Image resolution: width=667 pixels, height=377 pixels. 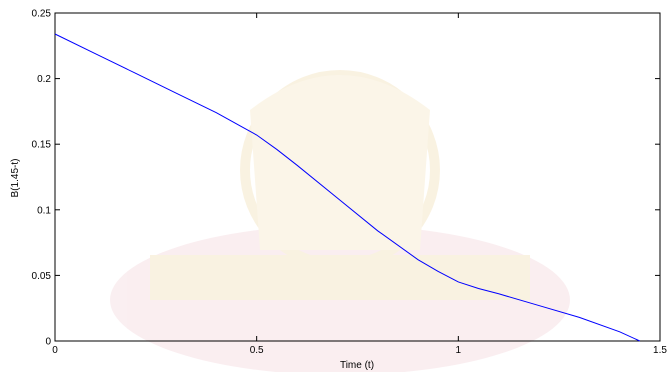 I want to click on y-tick-label: 0.15, so click(x=42, y=145).